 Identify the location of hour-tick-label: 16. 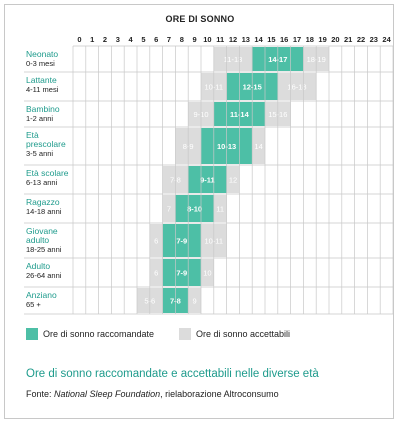
(284, 39).